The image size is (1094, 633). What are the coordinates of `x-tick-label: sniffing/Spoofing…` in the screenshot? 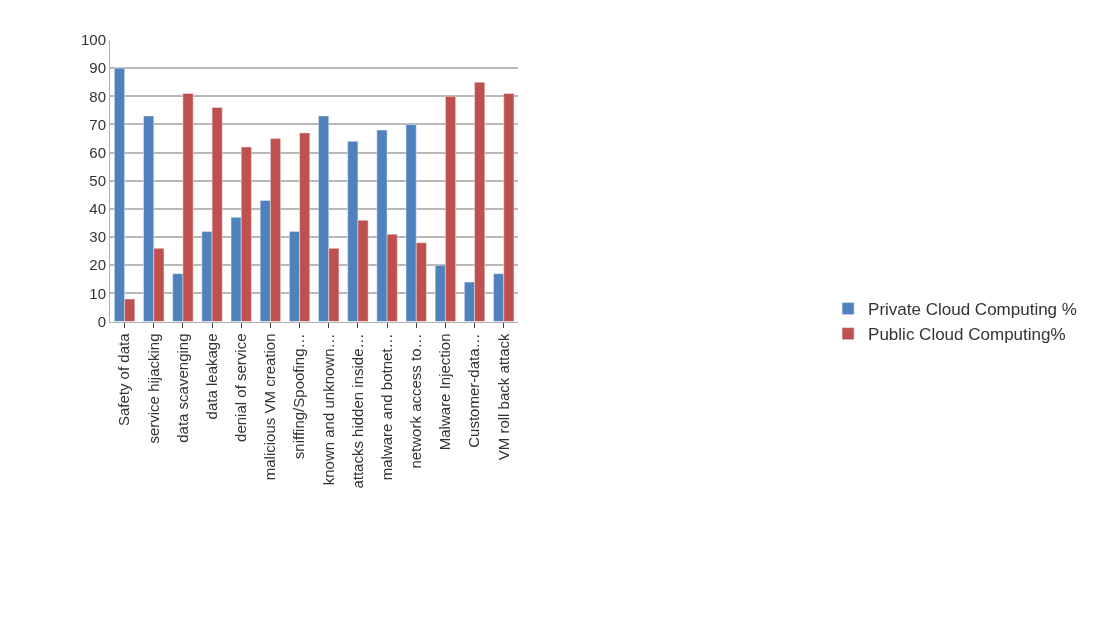 It's located at (299, 396).